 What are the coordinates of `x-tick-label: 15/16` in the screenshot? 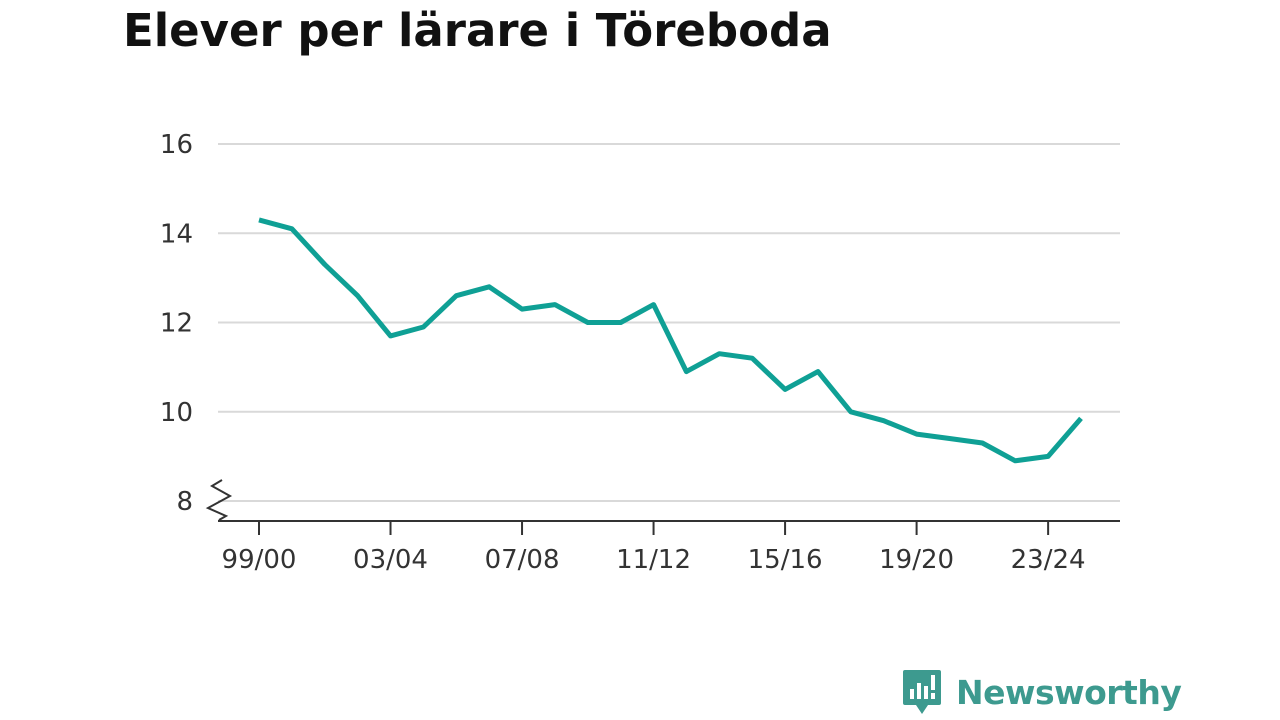 It's located at (785, 560).